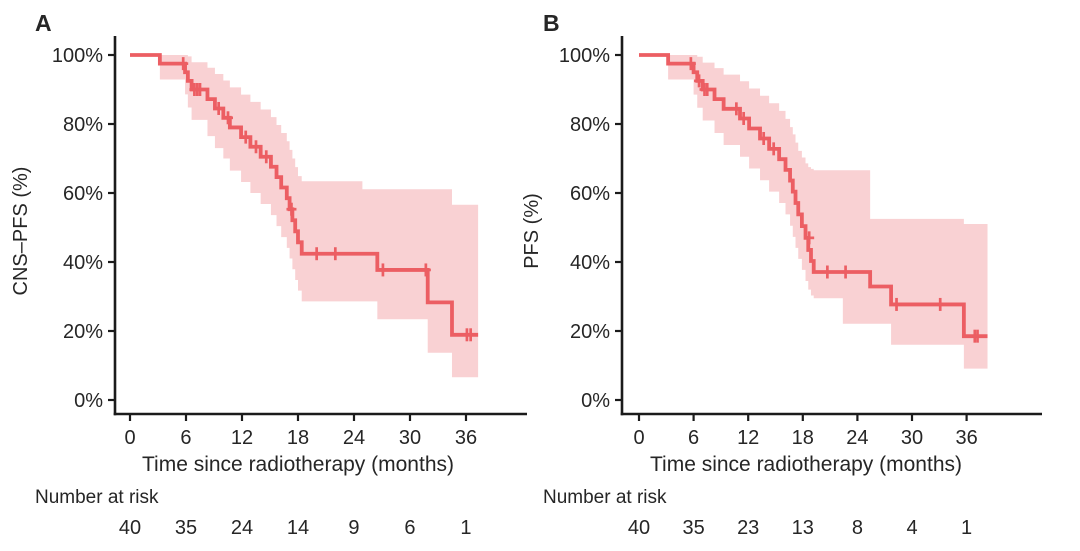 This screenshot has width=1080, height=551. Describe the element at coordinates (409, 528) in the screenshot. I see `risk-count: 6` at that location.